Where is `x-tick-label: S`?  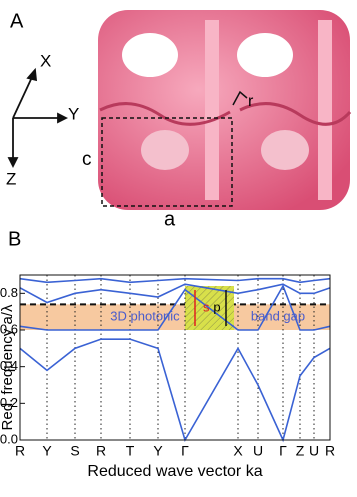
x-tick-label: S is located at coordinates (74, 451).